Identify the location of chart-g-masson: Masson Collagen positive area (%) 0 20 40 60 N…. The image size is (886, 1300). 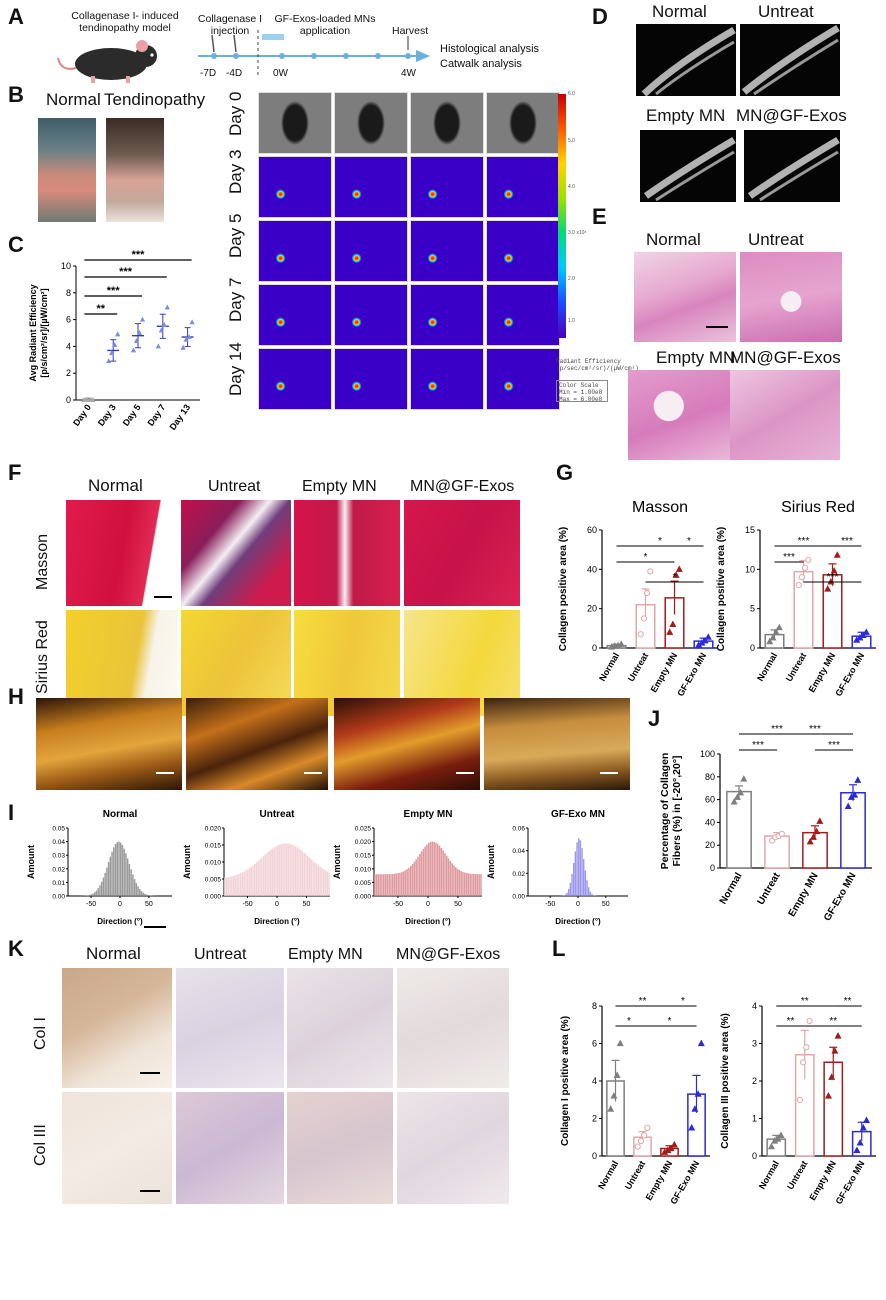
(638, 599).